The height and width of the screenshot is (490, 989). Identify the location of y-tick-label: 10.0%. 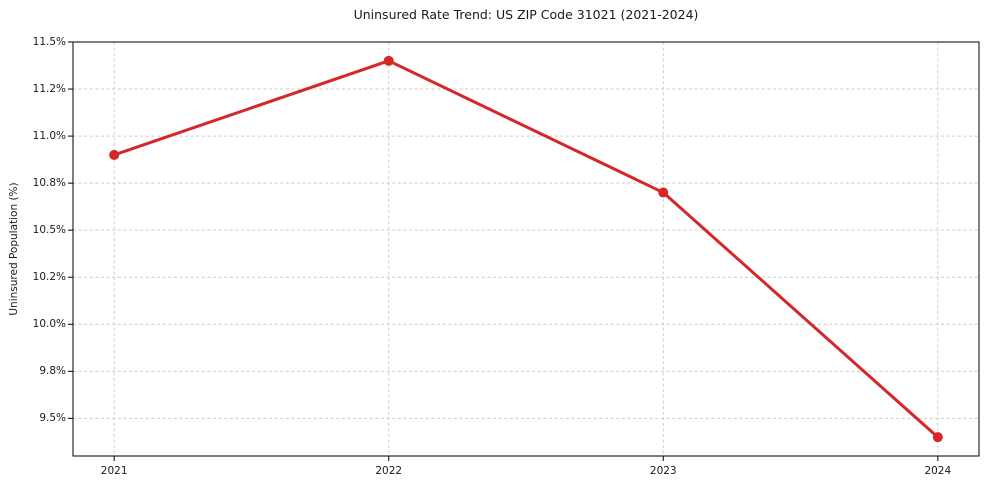
(49, 324).